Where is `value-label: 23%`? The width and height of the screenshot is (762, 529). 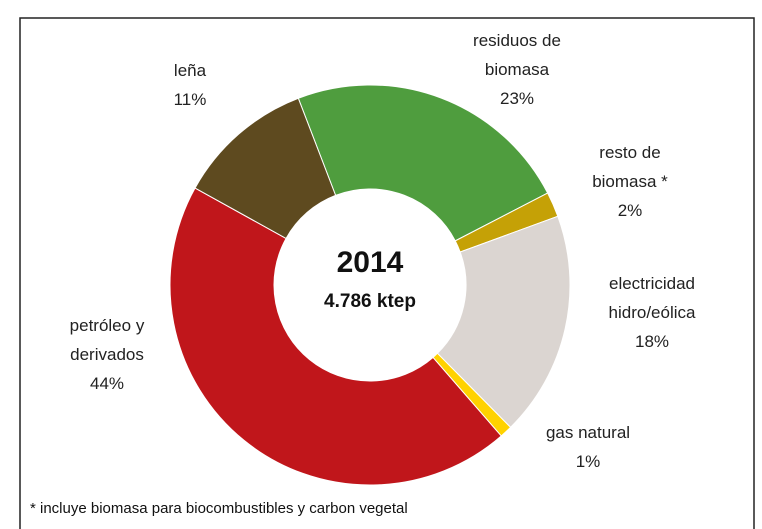 value-label: 23% is located at coordinates (517, 98).